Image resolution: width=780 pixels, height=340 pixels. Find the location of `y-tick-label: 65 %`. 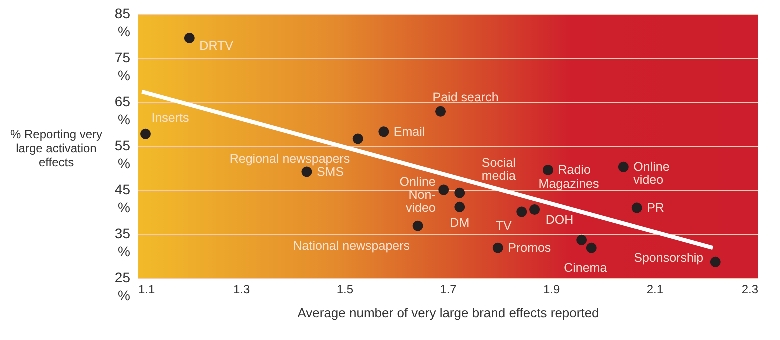

y-tick-label: 65 % is located at coordinates (122, 111).